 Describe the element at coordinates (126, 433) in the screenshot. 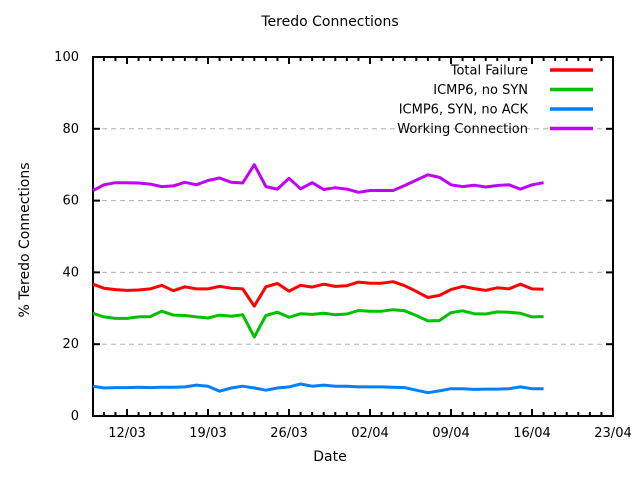

I see `x-tick-label: 12/03` at that location.